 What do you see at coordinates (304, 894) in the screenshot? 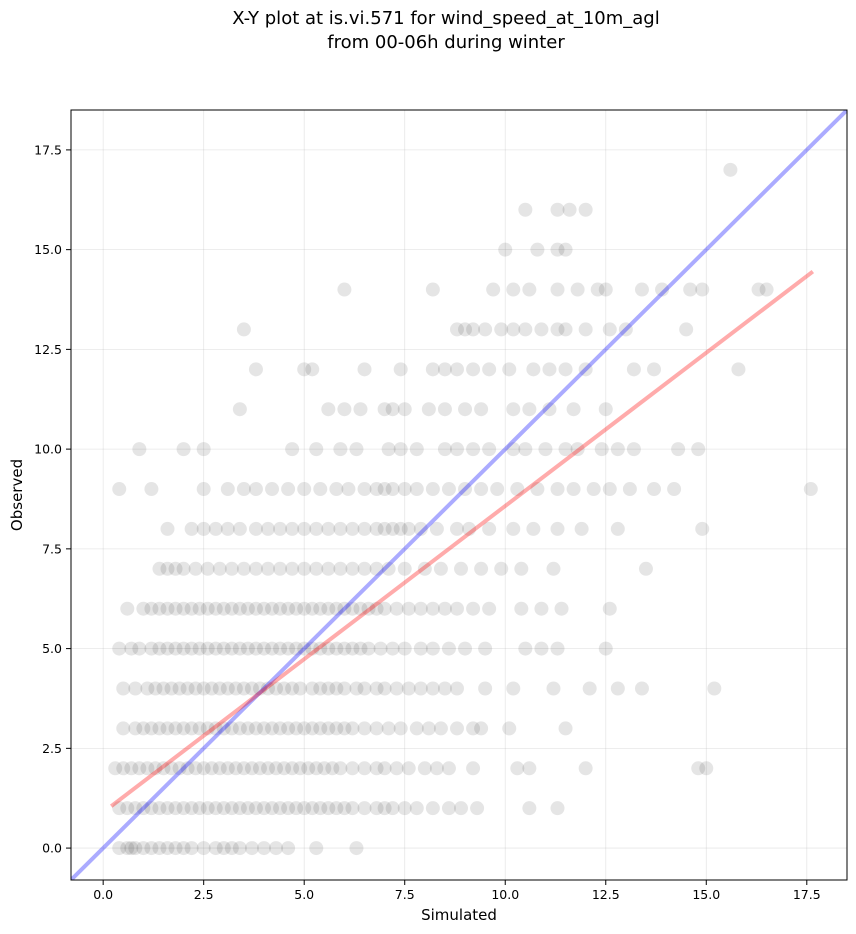
I see `x-tick-label: 5.0` at bounding box center [304, 894].